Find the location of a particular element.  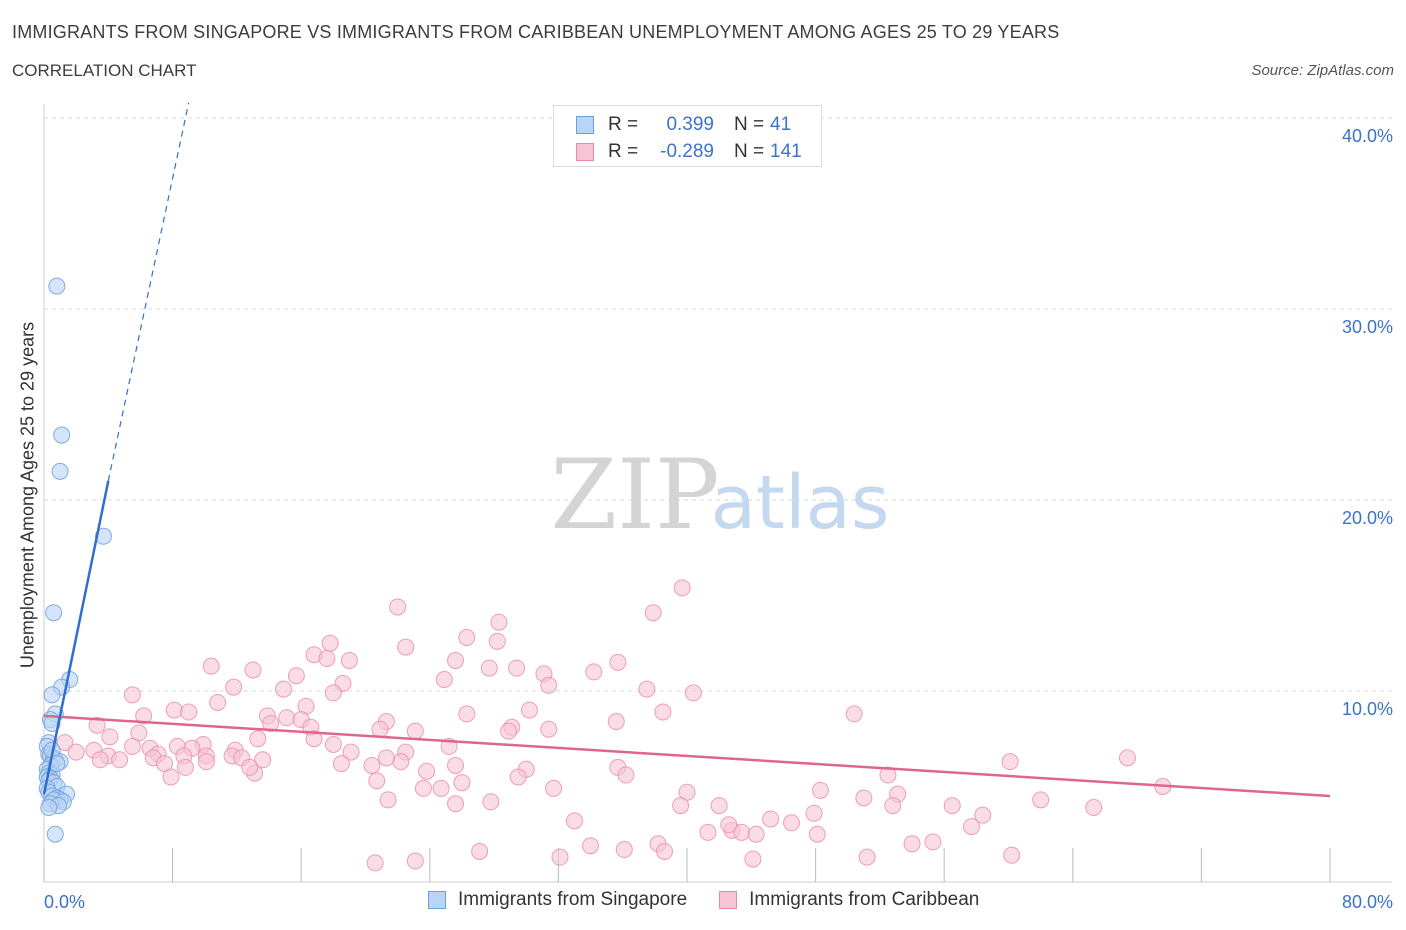

correlation-legend: R = 0.399 N = 41 R = -0.289 N = 141 is located at coordinates (687, 136).